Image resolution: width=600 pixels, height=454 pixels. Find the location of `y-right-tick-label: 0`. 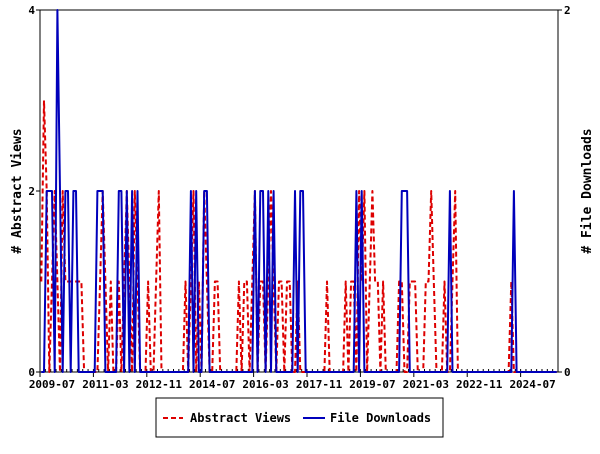

y-right-tick-label: 0 is located at coordinates (567, 372).